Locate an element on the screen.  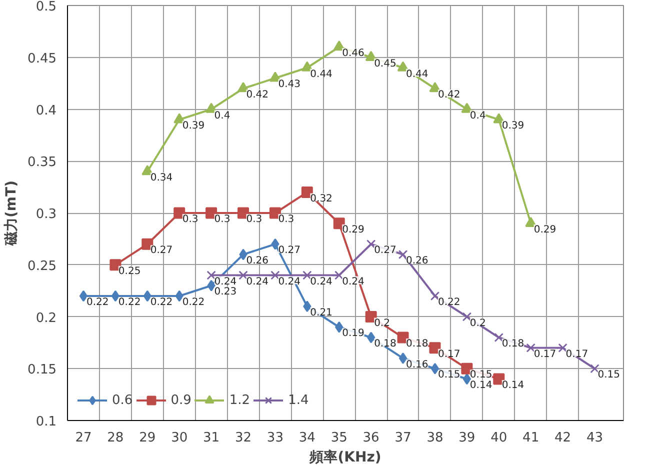
x-tick-label: 41 is located at coordinates (531, 438).